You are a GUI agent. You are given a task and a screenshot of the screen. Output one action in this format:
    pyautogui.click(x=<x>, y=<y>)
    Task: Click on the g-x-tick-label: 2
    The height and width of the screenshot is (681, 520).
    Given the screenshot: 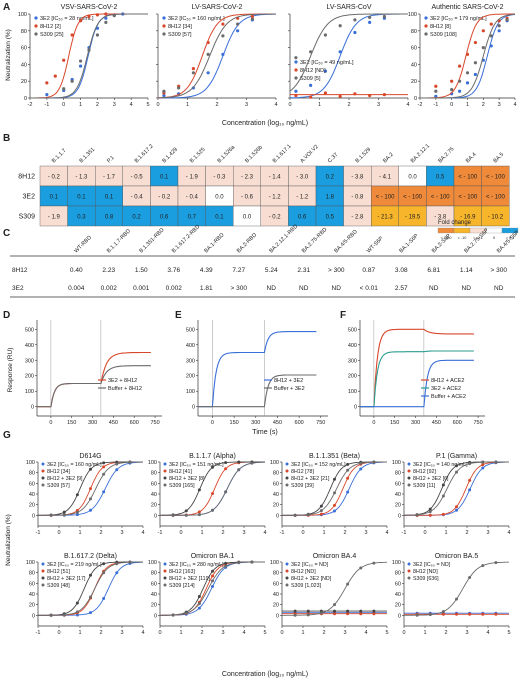 What is the action you would take?
    pyautogui.click(x=100, y=633)
    